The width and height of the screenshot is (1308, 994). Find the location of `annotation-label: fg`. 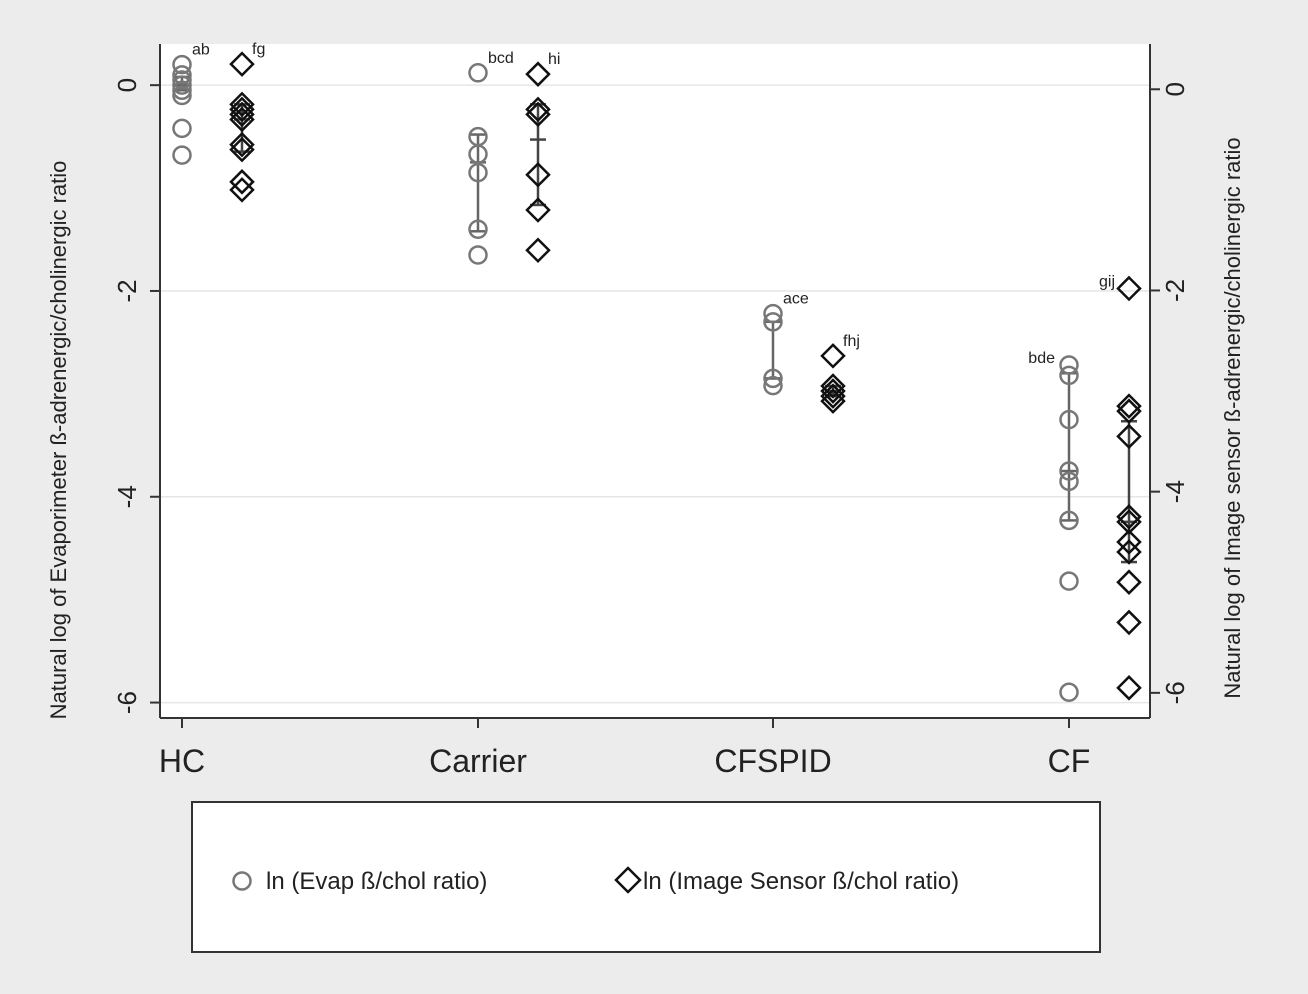

annotation-label: fg is located at coordinates (258, 49).